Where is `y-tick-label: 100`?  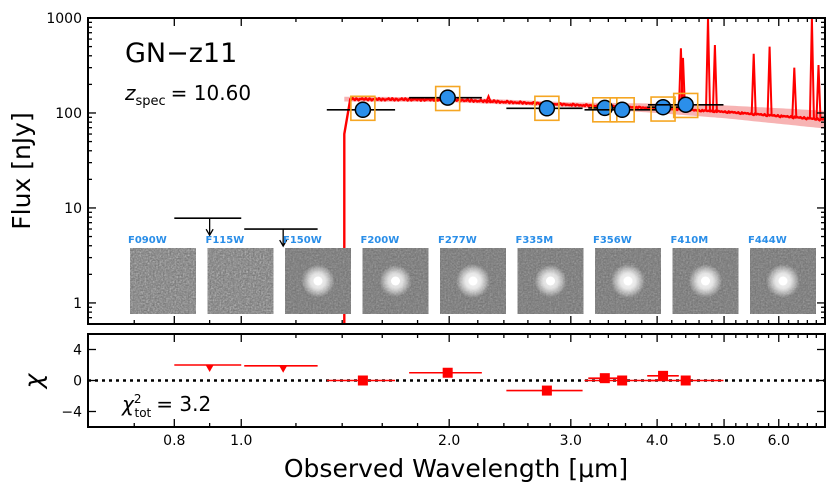 y-tick-label: 100 is located at coordinates (68, 114).